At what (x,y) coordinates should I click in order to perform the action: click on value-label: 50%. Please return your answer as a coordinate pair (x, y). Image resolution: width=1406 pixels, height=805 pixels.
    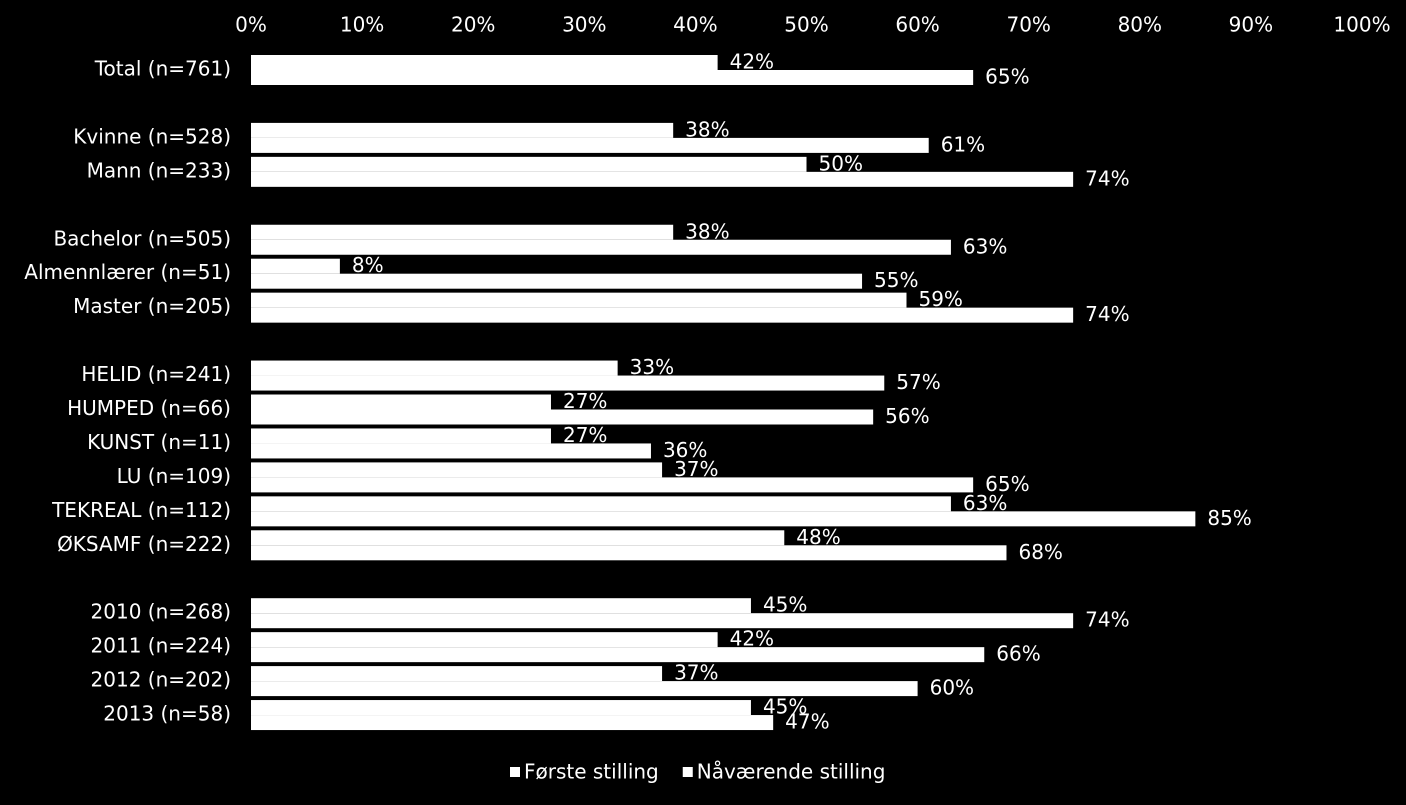
    Looking at the image, I should click on (841, 163).